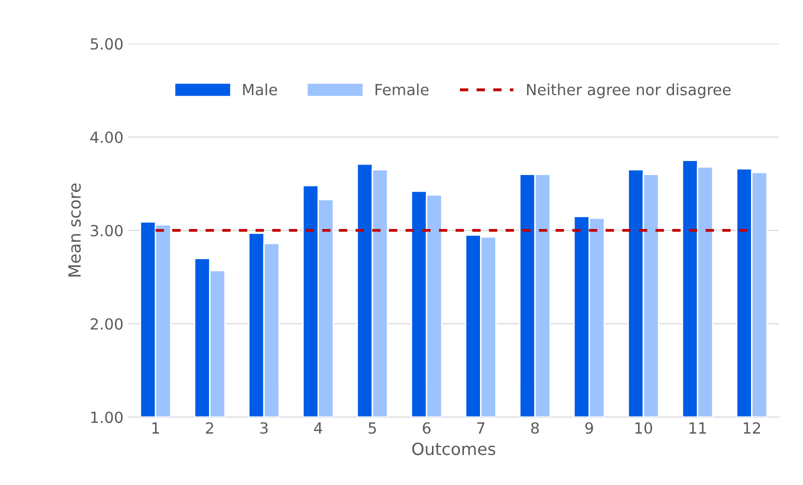  I want to click on y-tick-label: 3.00, so click(106, 230).